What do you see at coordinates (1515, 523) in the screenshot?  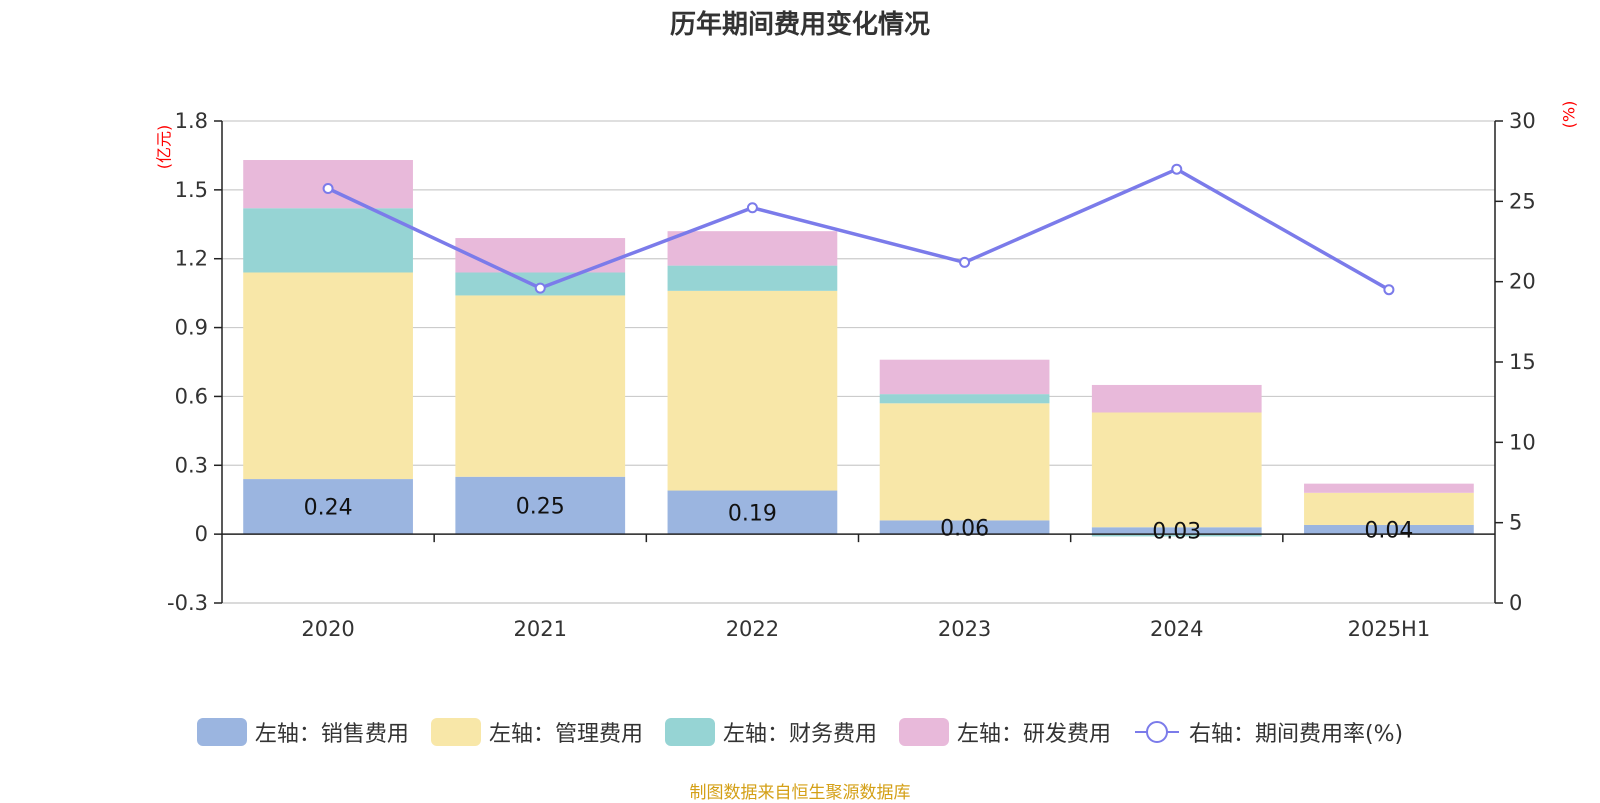 I see `right-axis-tick-label: 5` at bounding box center [1515, 523].